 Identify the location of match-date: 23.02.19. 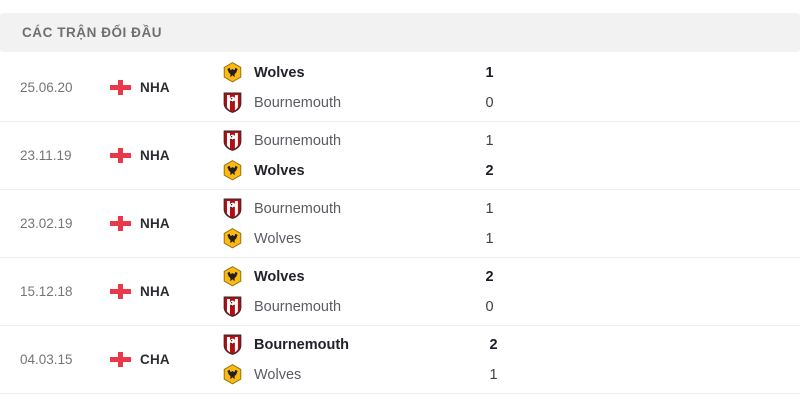
(46, 223).